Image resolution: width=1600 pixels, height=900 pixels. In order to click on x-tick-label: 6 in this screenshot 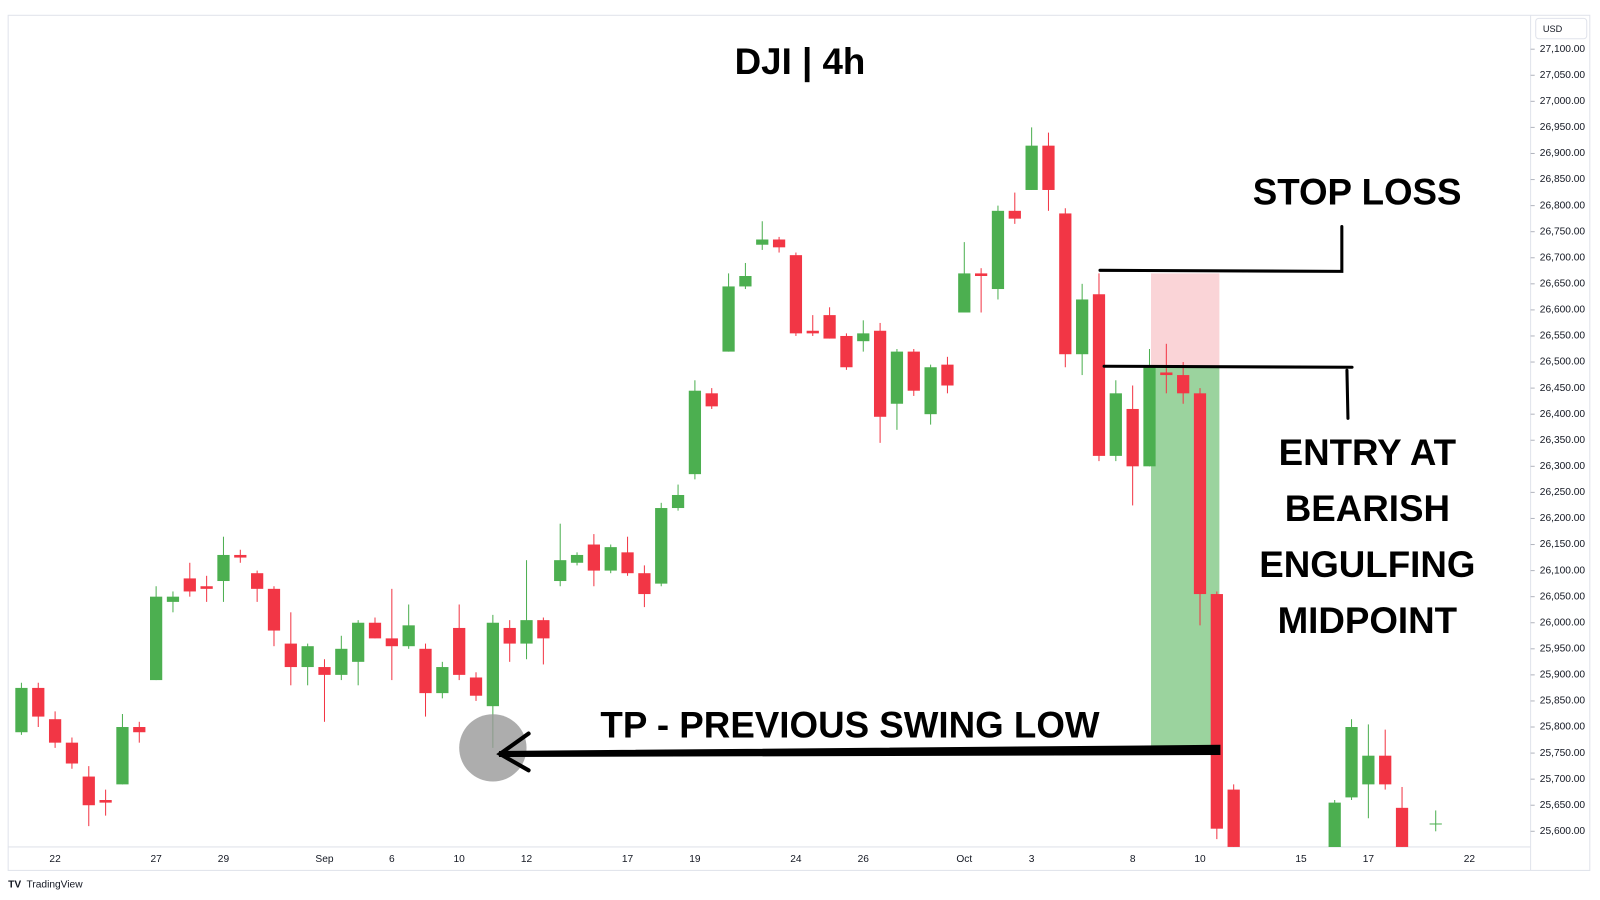, I will do `click(392, 859)`.